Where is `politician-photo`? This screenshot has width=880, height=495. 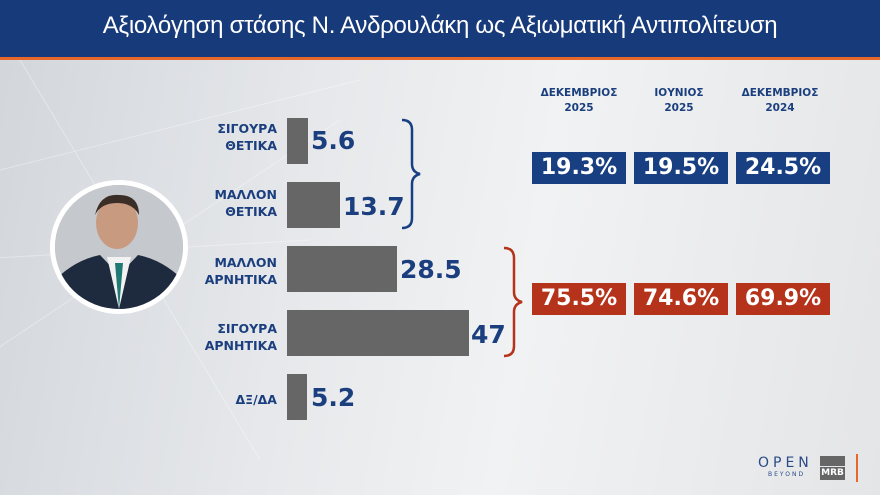 politician-photo is located at coordinates (119, 247).